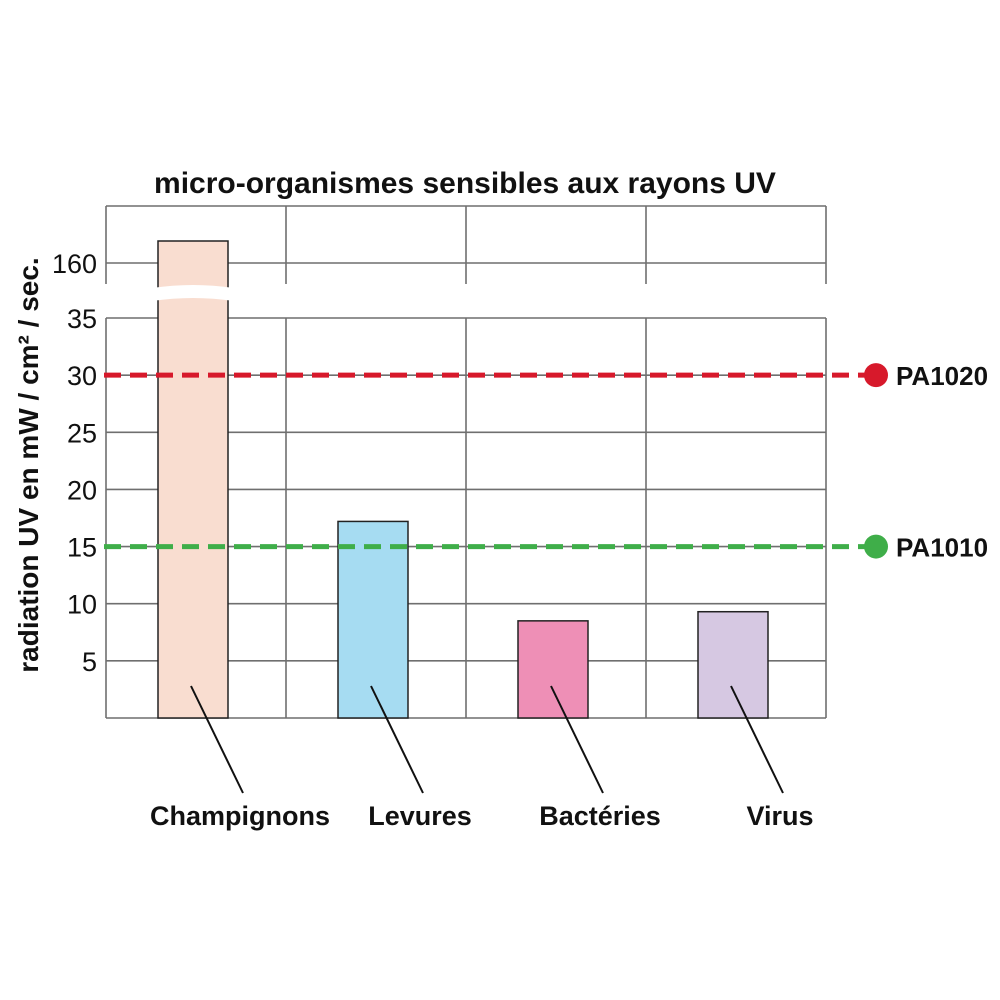 The height and width of the screenshot is (1000, 1000). What do you see at coordinates (82, 433) in the screenshot?
I see `y-tick-25: 25` at bounding box center [82, 433].